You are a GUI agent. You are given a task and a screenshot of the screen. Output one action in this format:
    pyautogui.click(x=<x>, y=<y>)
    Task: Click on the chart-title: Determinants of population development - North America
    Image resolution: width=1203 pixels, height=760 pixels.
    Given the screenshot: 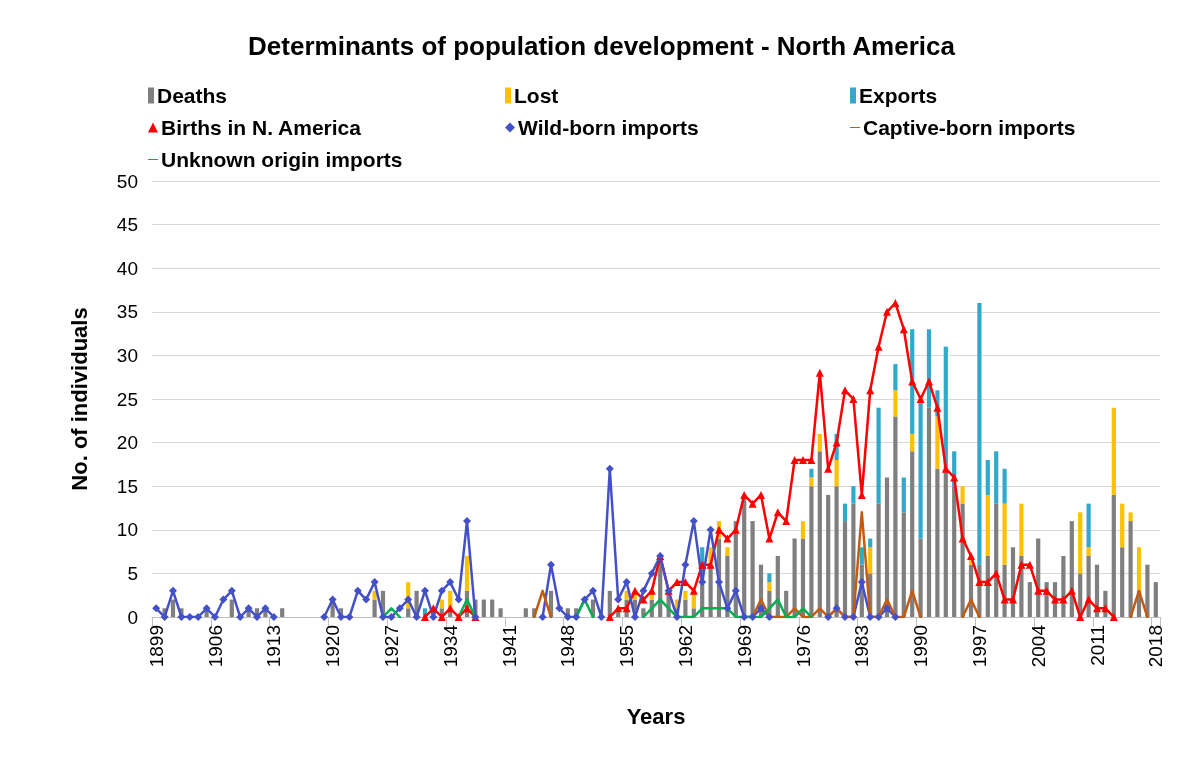 What is the action you would take?
    pyautogui.click(x=602, y=46)
    